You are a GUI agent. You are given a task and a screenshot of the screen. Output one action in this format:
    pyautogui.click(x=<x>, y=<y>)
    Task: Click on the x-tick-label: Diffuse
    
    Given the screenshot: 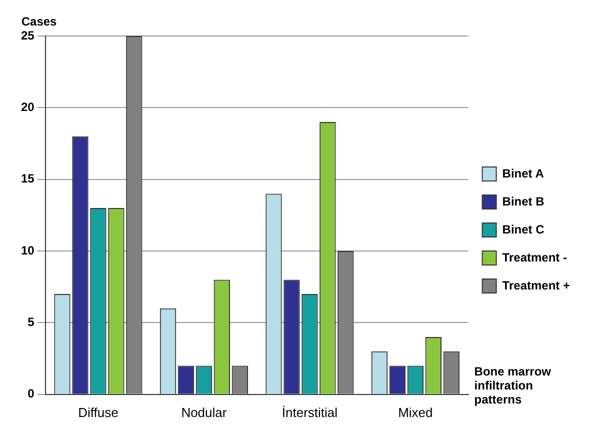 What is the action you would take?
    pyautogui.click(x=98, y=412)
    